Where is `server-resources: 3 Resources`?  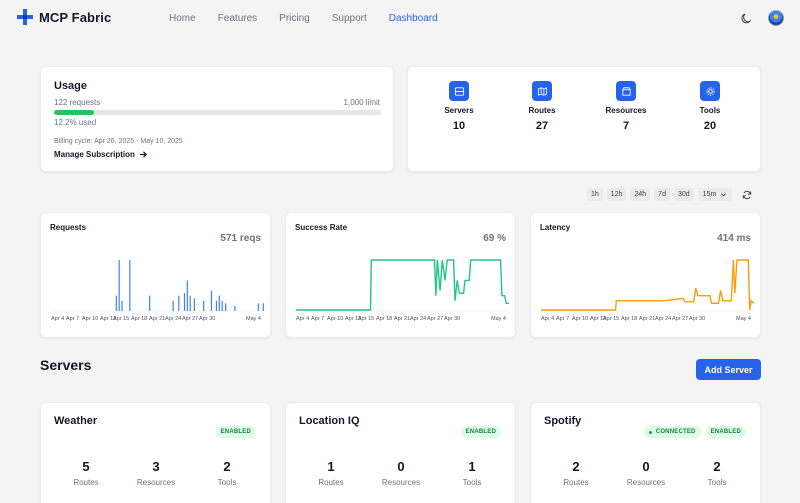
server-resources: 3 Resources is located at coordinates (156, 473).